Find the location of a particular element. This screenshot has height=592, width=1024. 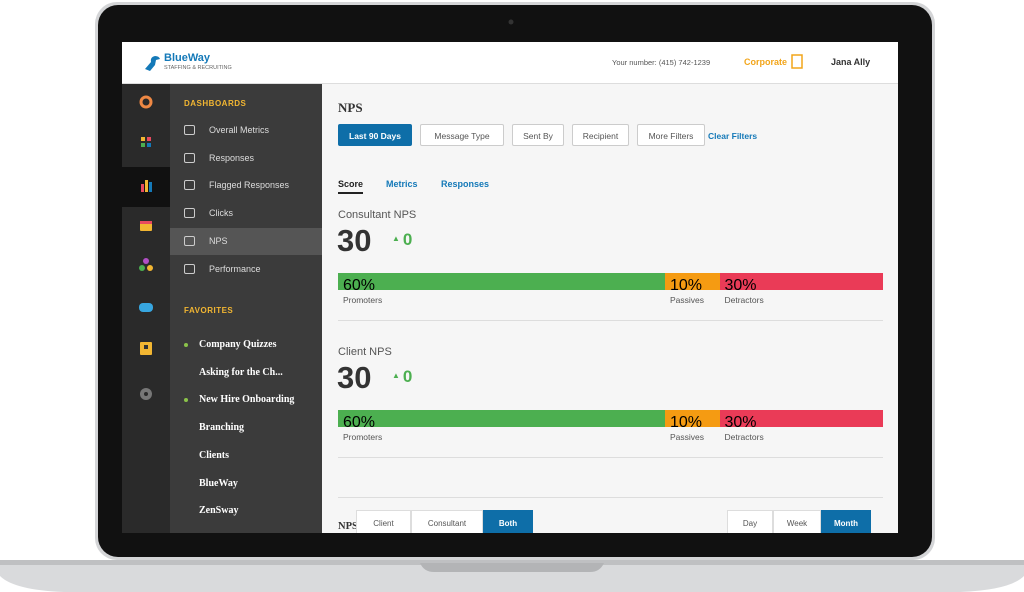

nav-label: Responses is located at coordinates (232, 157).